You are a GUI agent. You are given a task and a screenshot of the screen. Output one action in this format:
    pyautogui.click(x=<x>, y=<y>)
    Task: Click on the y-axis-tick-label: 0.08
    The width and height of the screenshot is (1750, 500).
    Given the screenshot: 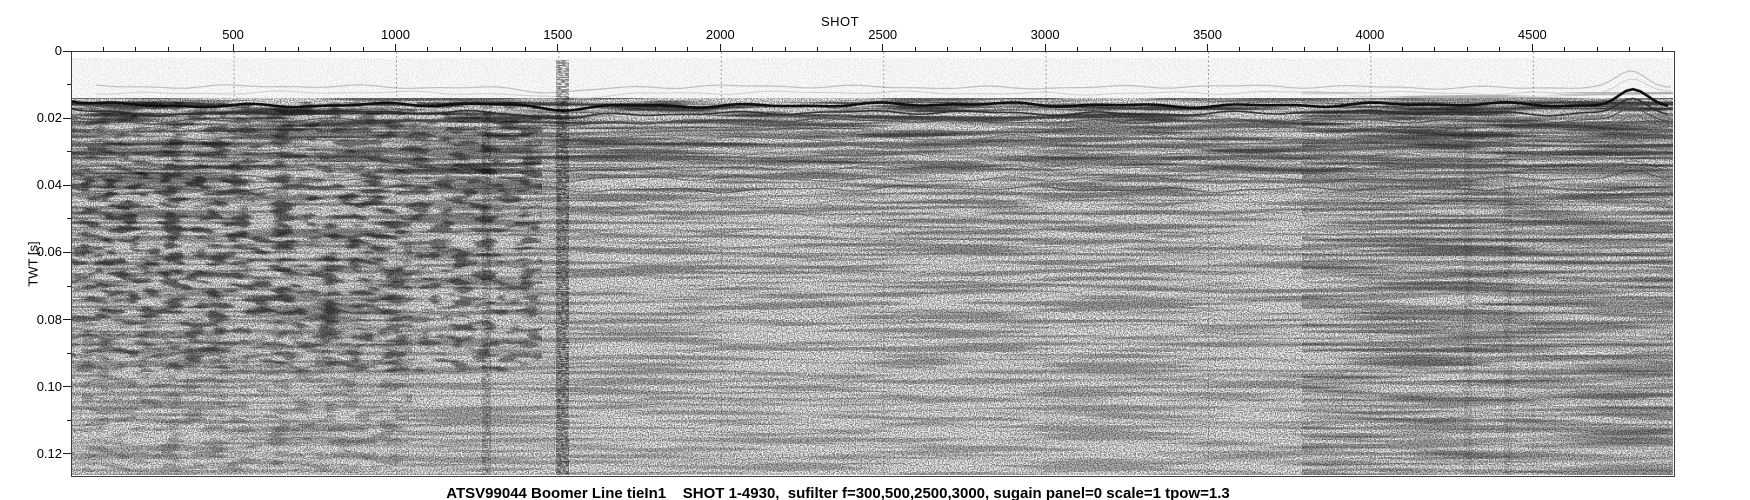 What is the action you would take?
    pyautogui.click(x=49, y=319)
    